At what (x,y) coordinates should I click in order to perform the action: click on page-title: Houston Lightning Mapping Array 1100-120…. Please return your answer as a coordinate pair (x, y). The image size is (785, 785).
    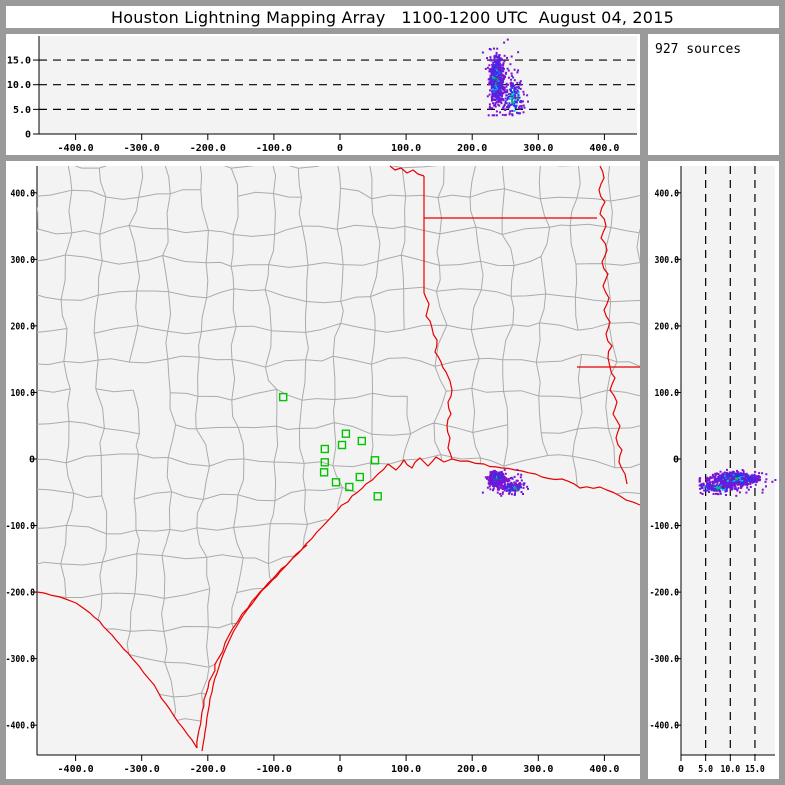
    Looking at the image, I should click on (392, 17).